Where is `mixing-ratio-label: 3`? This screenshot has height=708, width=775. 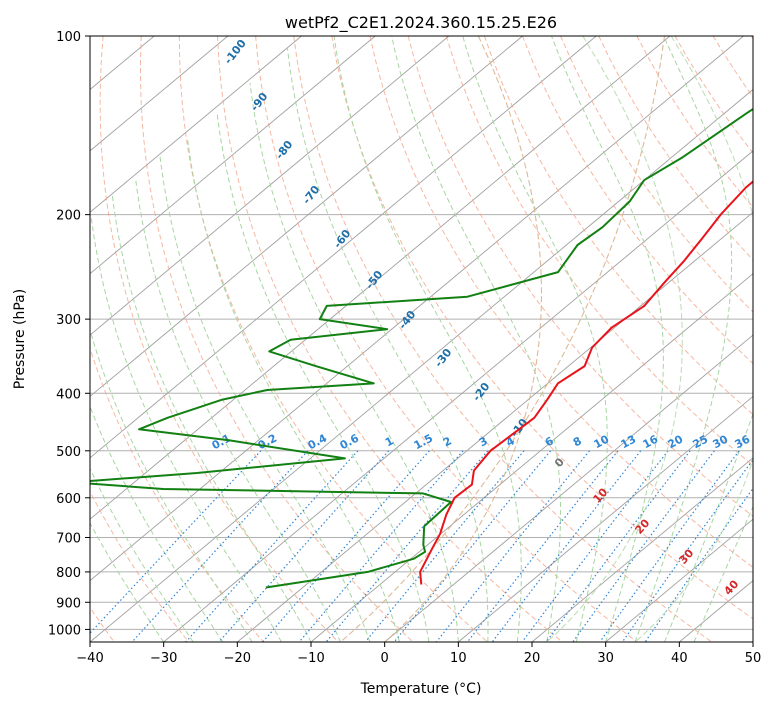 mixing-ratio-label: 3 is located at coordinates (483, 441).